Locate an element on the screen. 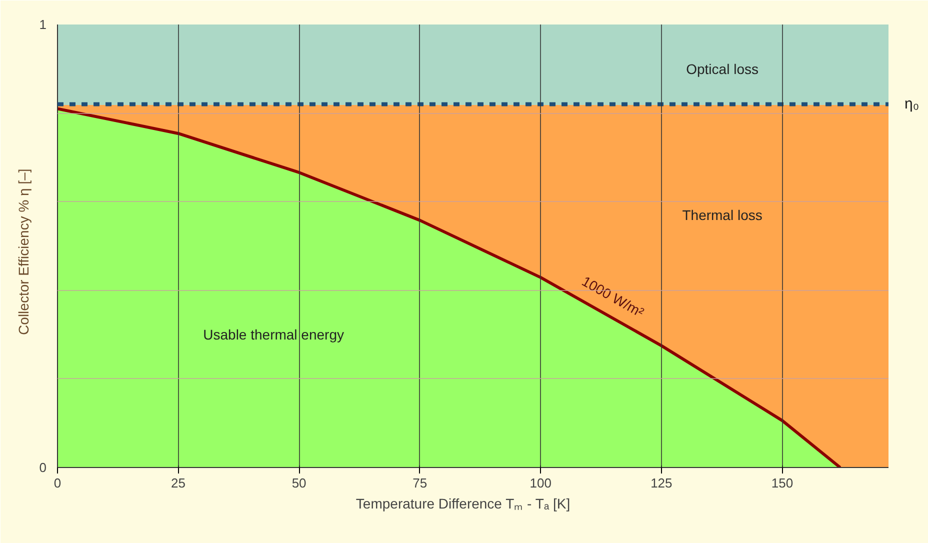 The height and width of the screenshot is (543, 928). ref-line-label: η₀ is located at coordinates (912, 104).